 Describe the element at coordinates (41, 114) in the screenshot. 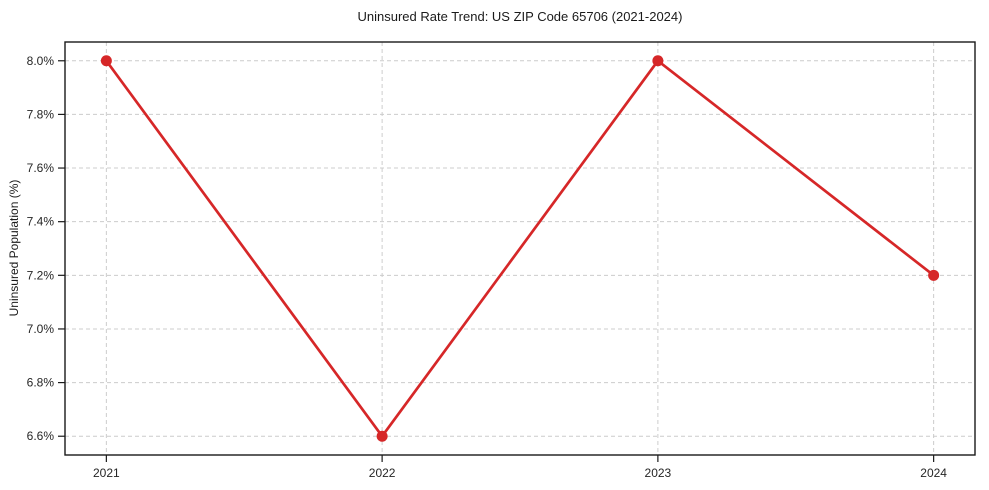

I see `y-tick-label: 7.8%` at that location.